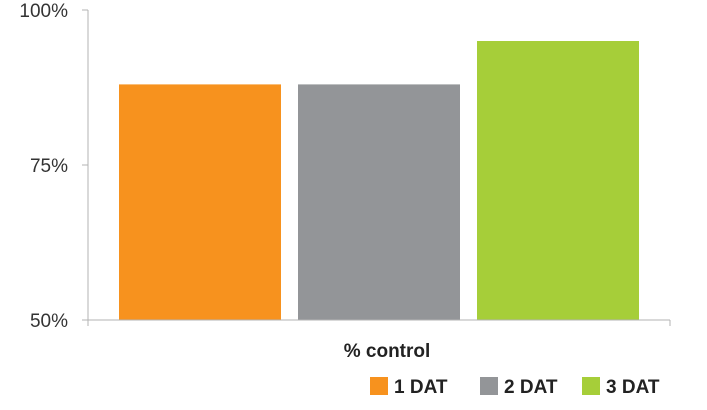  I want to click on x-axis, so click(379, 322).